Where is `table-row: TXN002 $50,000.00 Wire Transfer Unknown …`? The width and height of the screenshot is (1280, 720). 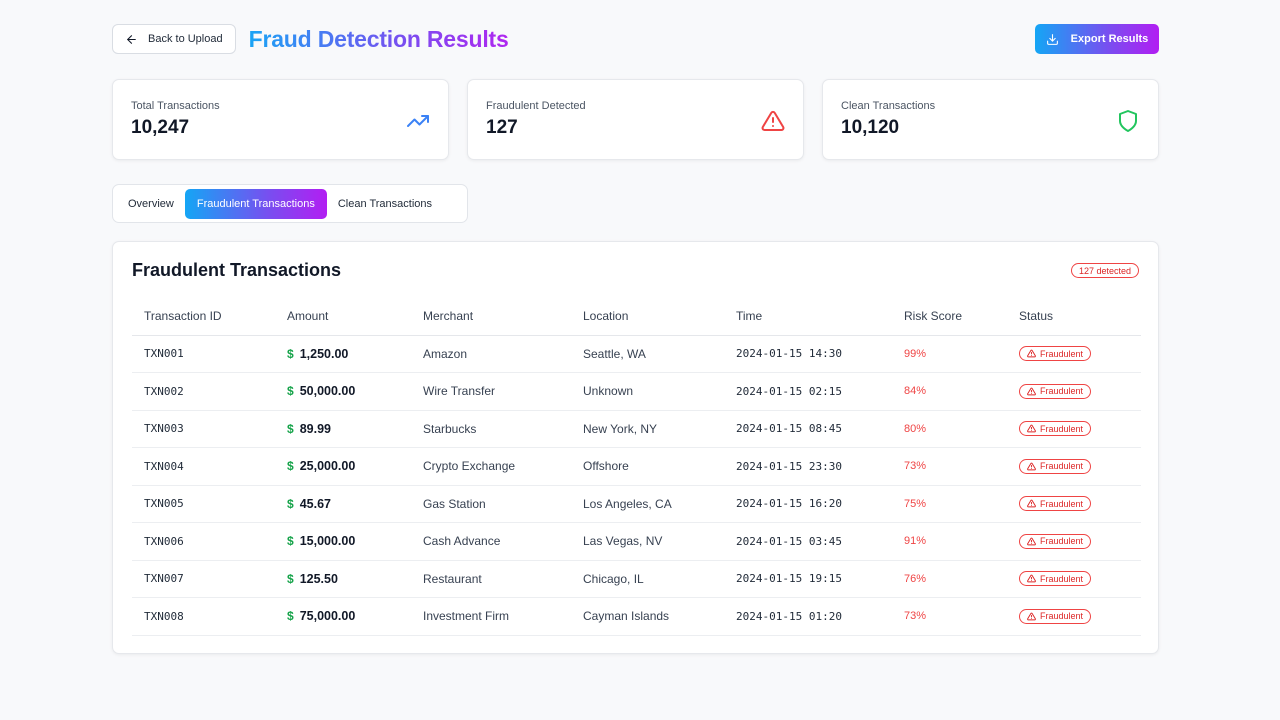 table-row: TXN002 $50,000.00 Wire Transfer Unknown … is located at coordinates (636, 391).